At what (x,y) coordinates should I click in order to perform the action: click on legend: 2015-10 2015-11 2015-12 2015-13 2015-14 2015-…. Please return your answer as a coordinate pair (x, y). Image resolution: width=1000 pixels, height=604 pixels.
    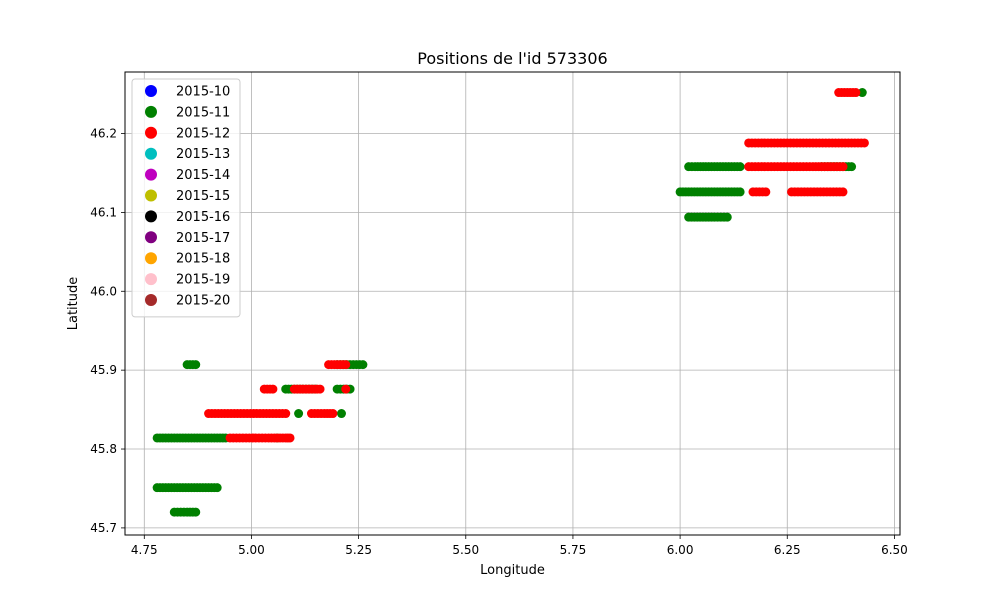
    Looking at the image, I should click on (186, 198).